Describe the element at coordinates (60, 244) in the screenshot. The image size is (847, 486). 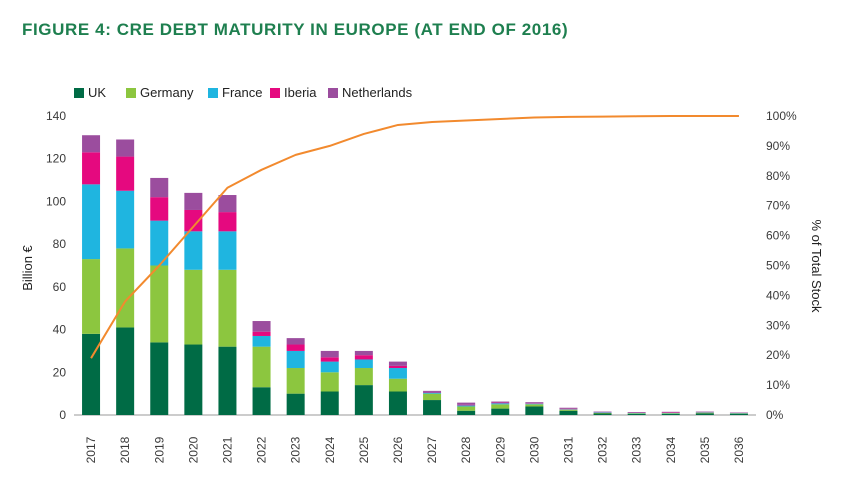
I see `y-tick-label: 80` at that location.